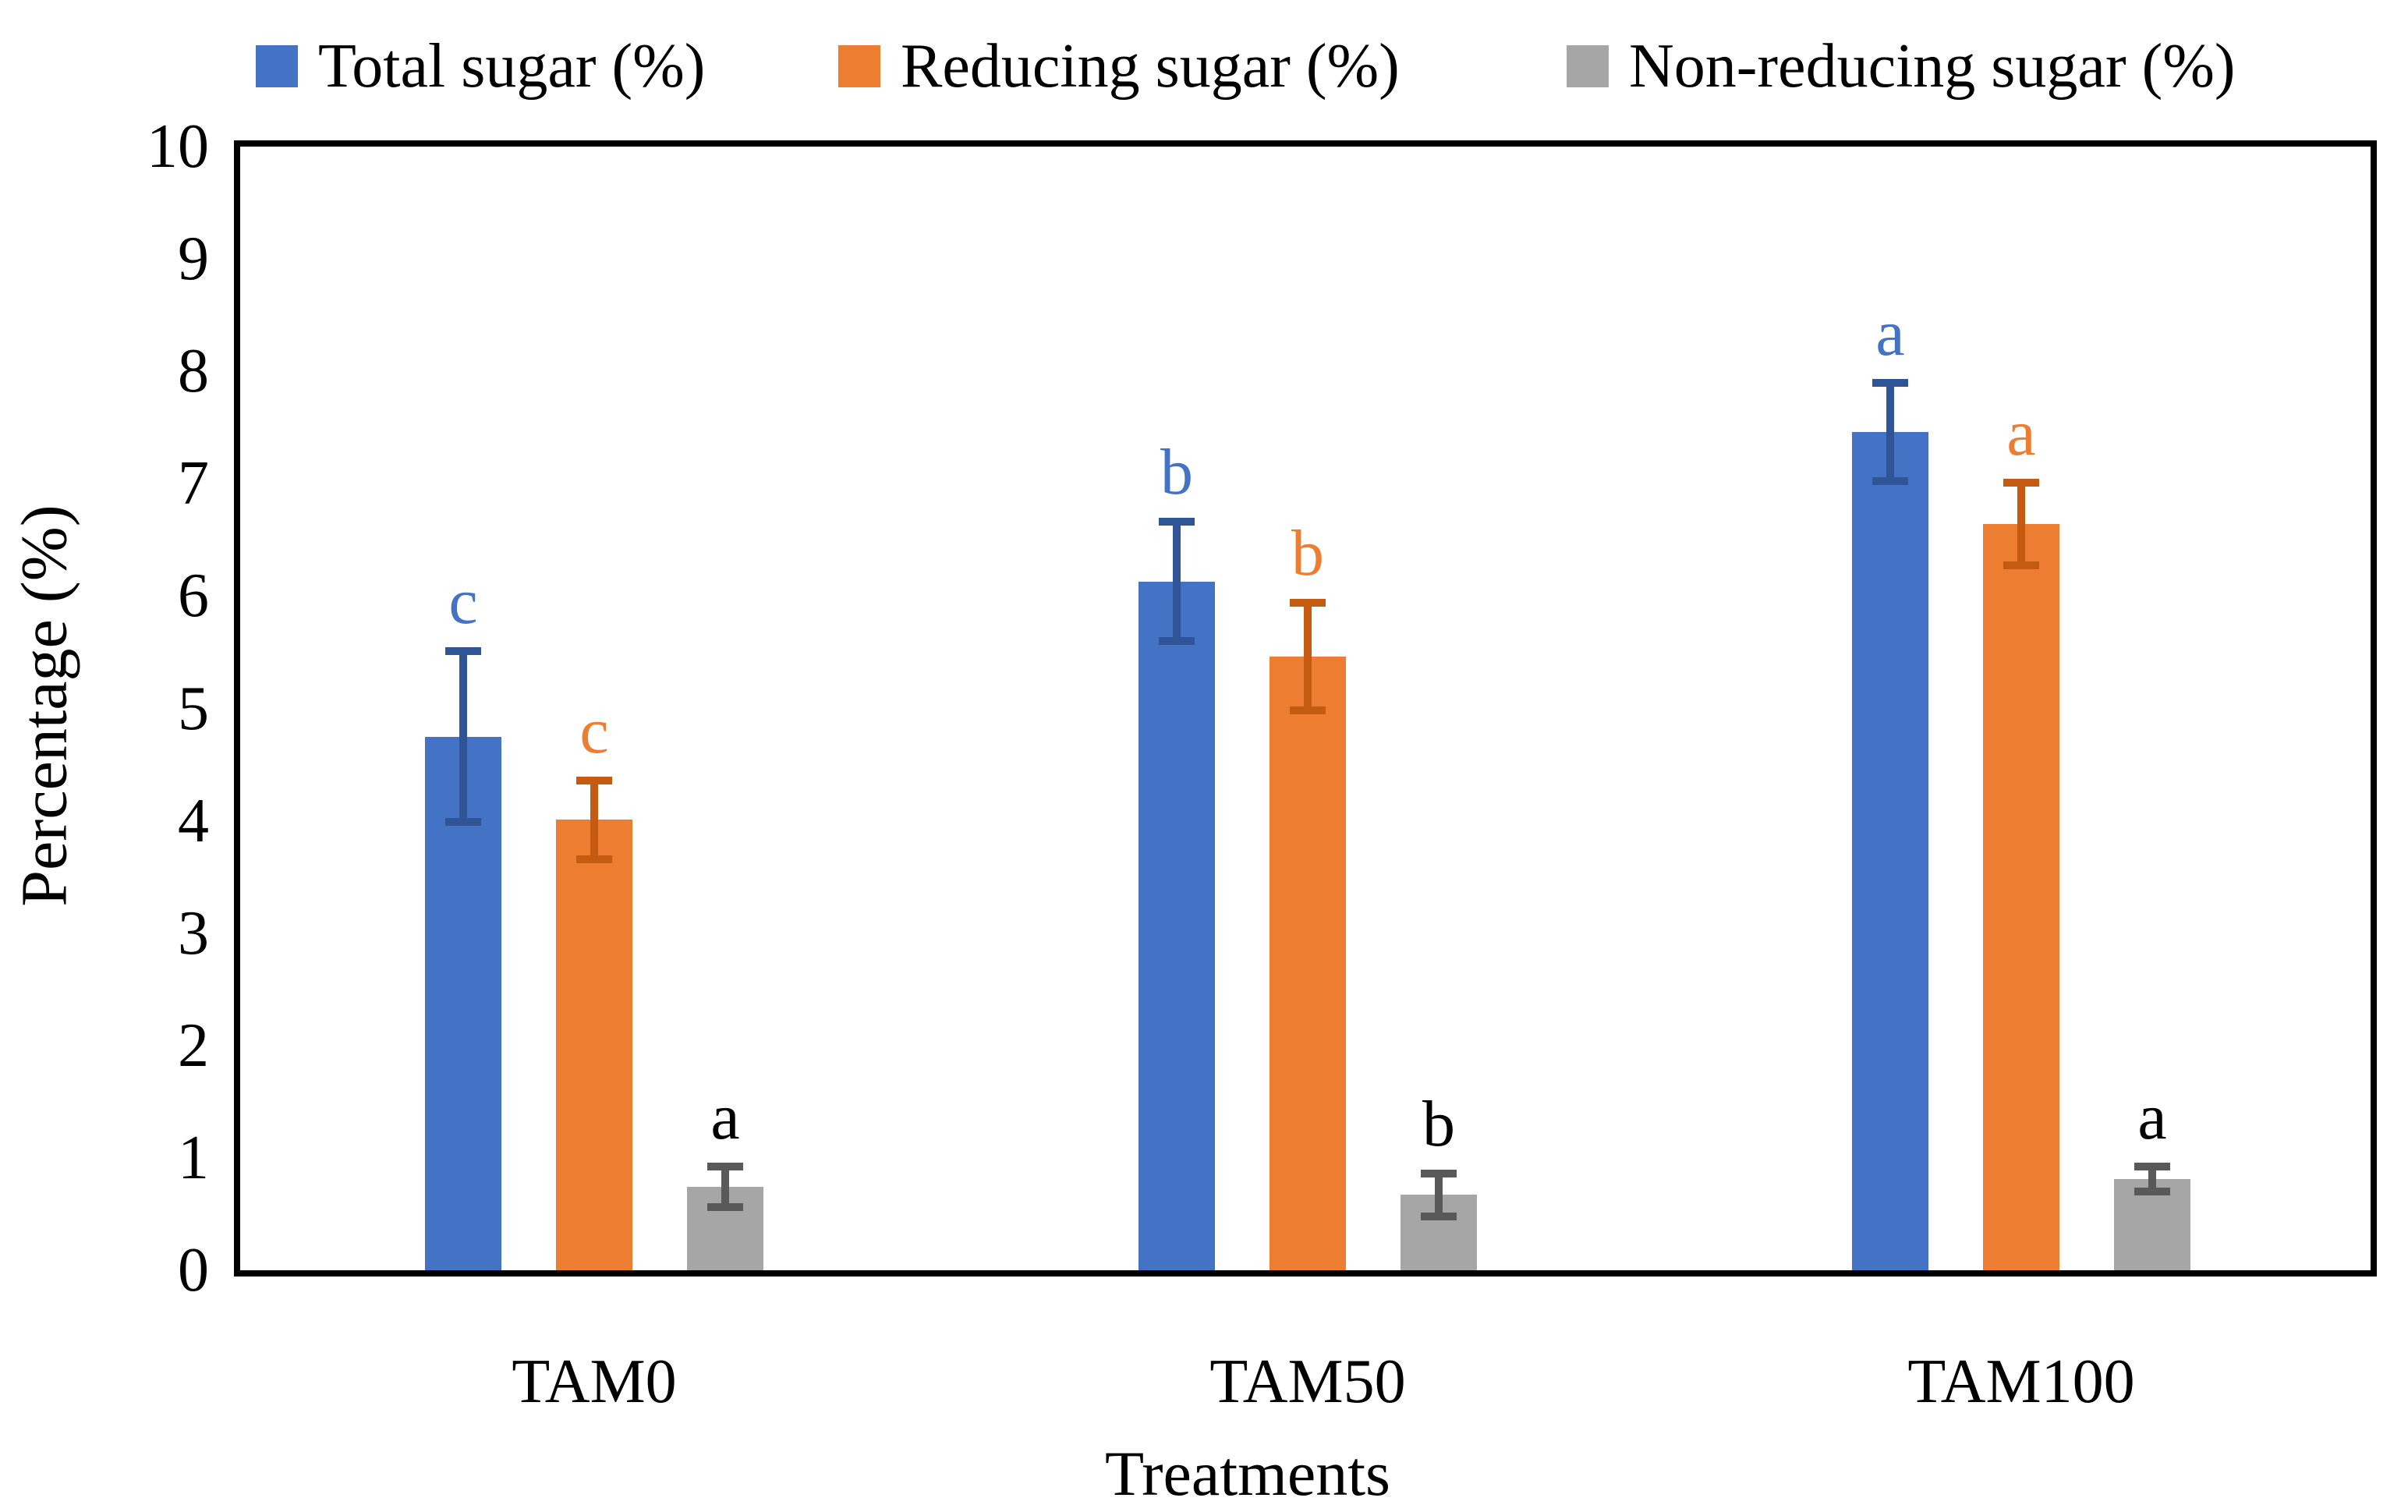 The image size is (2408, 1512). I want to click on bar-TAM100-series2, so click(2021, 897).